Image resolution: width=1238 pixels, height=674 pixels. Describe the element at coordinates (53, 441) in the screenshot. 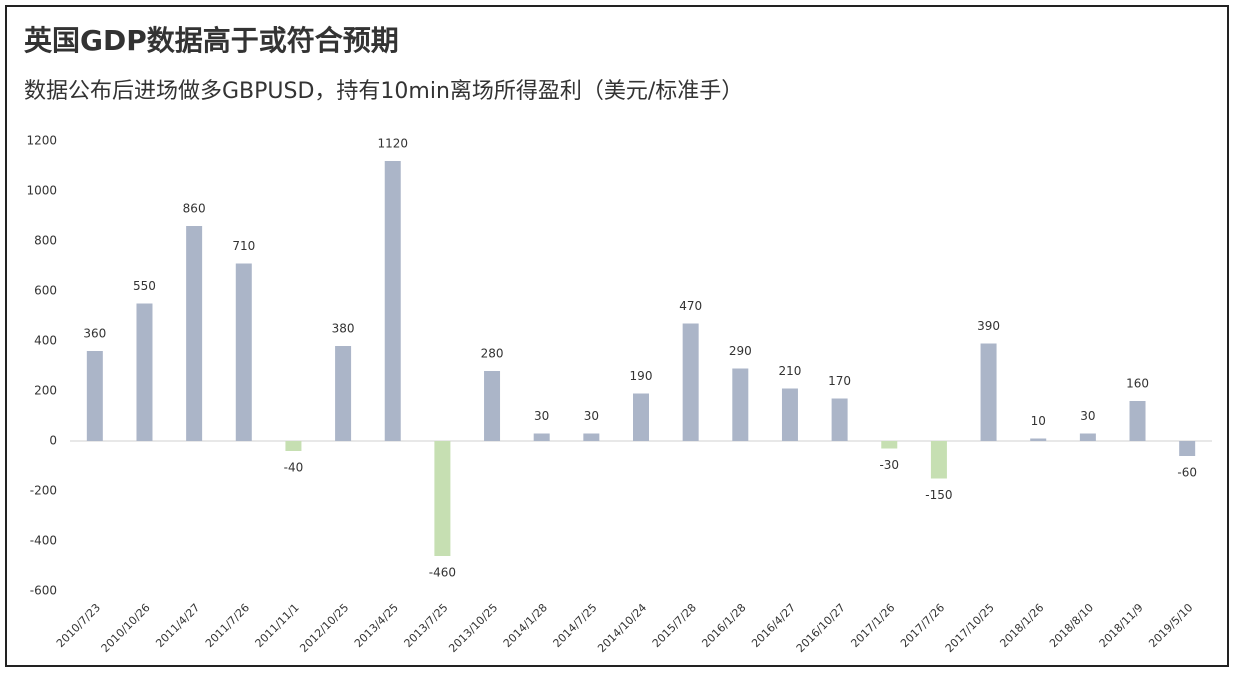

I see `y-tick-label: 0` at that location.